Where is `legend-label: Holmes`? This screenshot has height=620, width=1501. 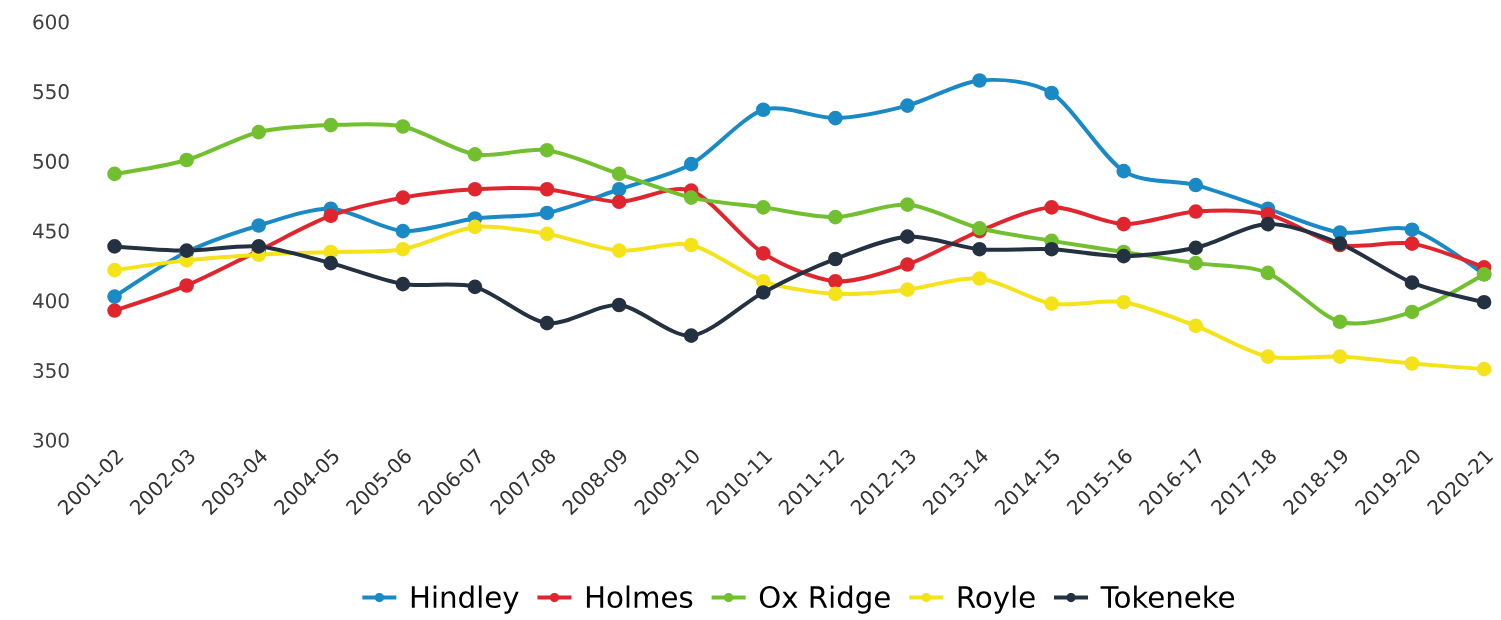
legend-label: Holmes is located at coordinates (639, 597).